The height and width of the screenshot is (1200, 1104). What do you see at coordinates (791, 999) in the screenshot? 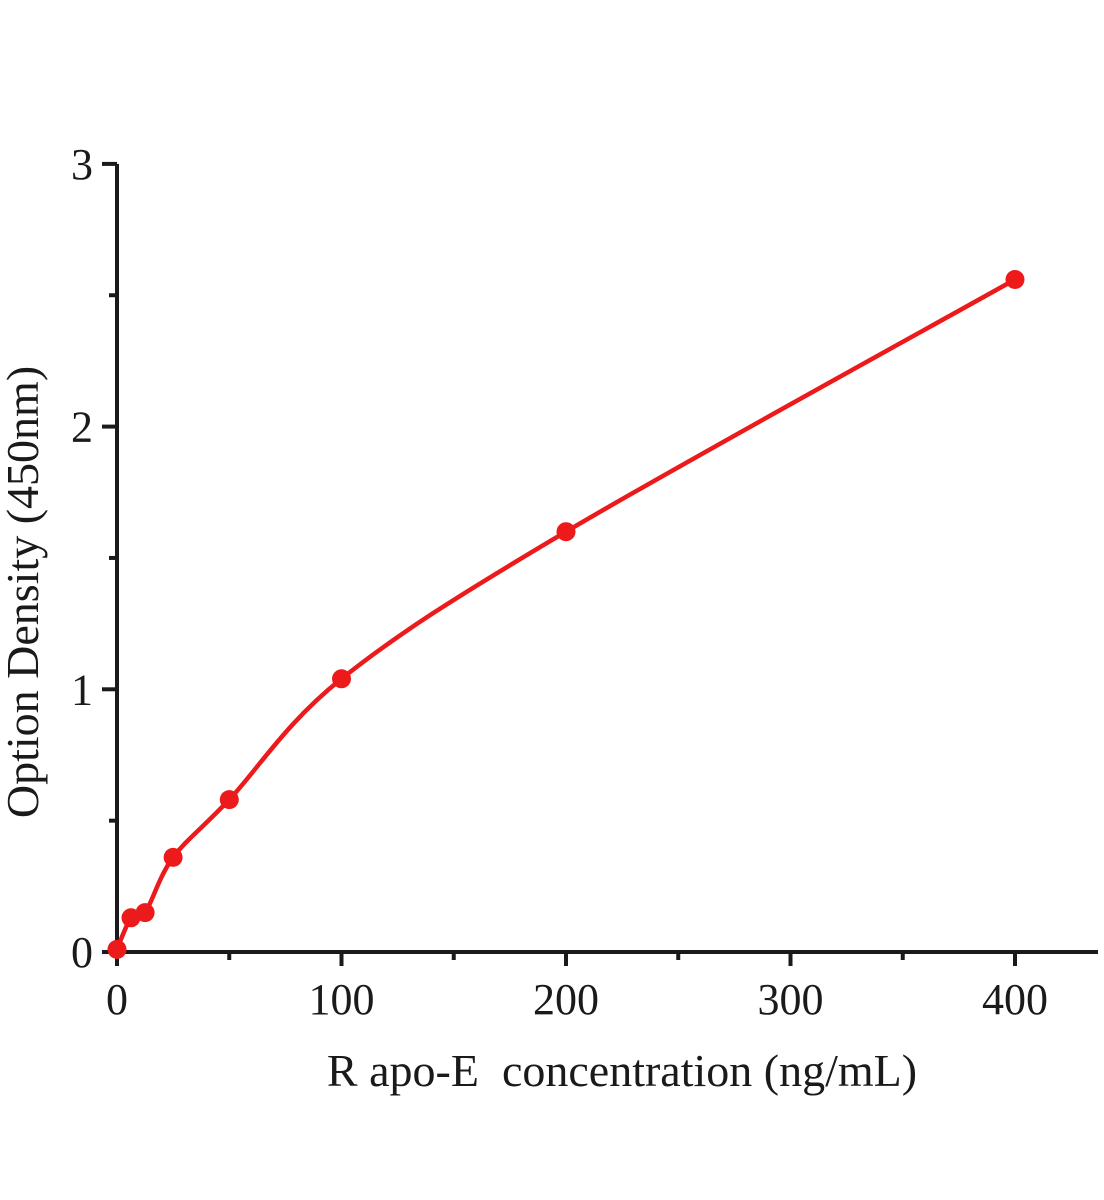
I see `x-tick-label: 300` at bounding box center [791, 999].